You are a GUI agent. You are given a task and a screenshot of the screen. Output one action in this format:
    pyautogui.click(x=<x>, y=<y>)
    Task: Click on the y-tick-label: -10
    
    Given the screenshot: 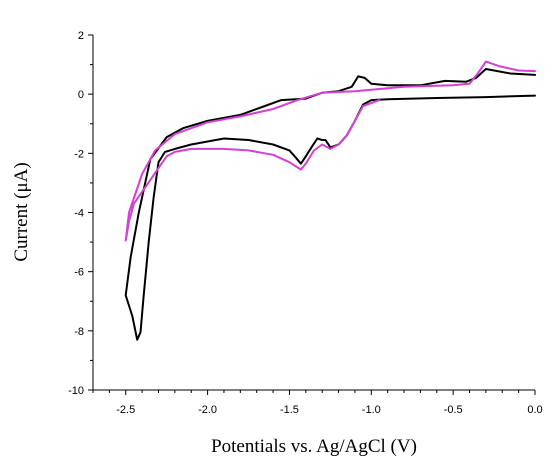 What is the action you would take?
    pyautogui.click(x=76, y=391)
    